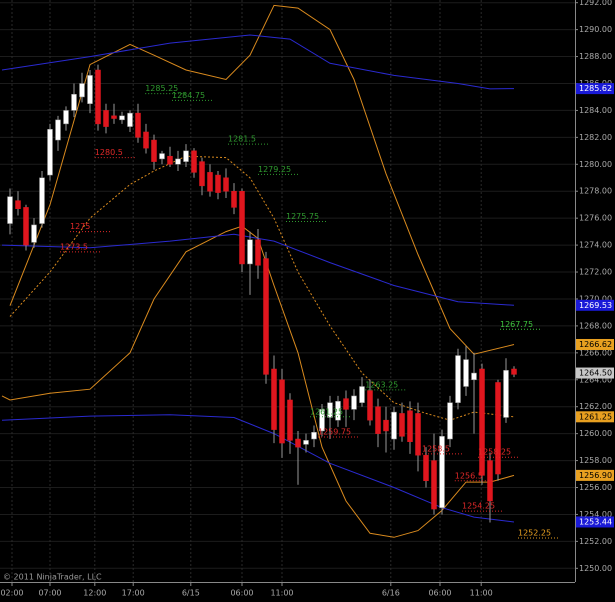 The image size is (615, 602). What do you see at coordinates (258, 269) in the screenshot?
I see `indicator-line` at bounding box center [258, 269].